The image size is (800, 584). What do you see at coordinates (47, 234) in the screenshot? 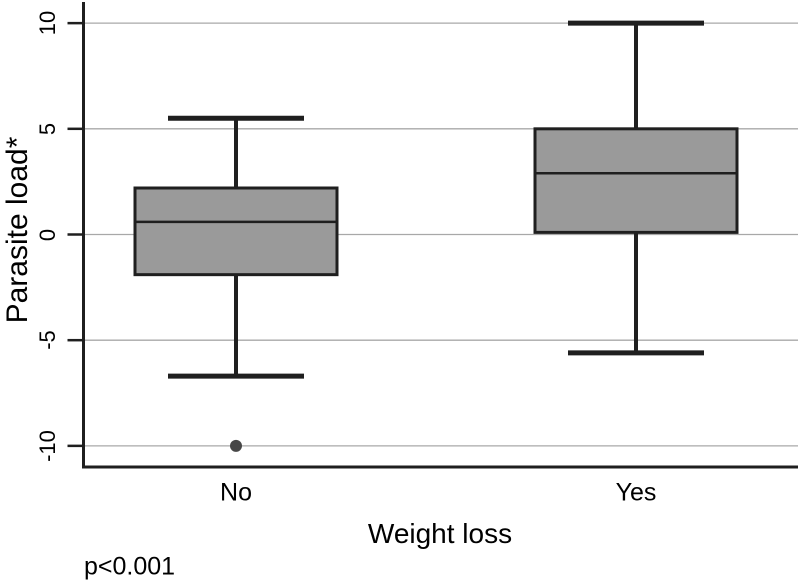
I see `y-tick-label: 0` at bounding box center [47, 234].